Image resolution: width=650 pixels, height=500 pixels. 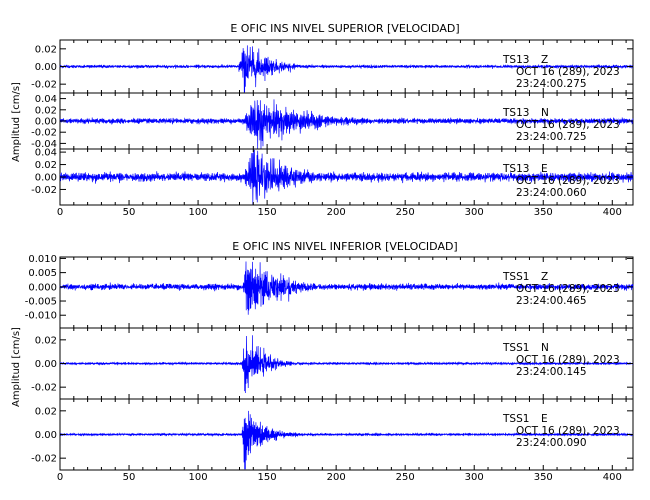 What do you see at coordinates (41, 302) in the screenshot?
I see `y-tick-label: -0.005` at bounding box center [41, 302].